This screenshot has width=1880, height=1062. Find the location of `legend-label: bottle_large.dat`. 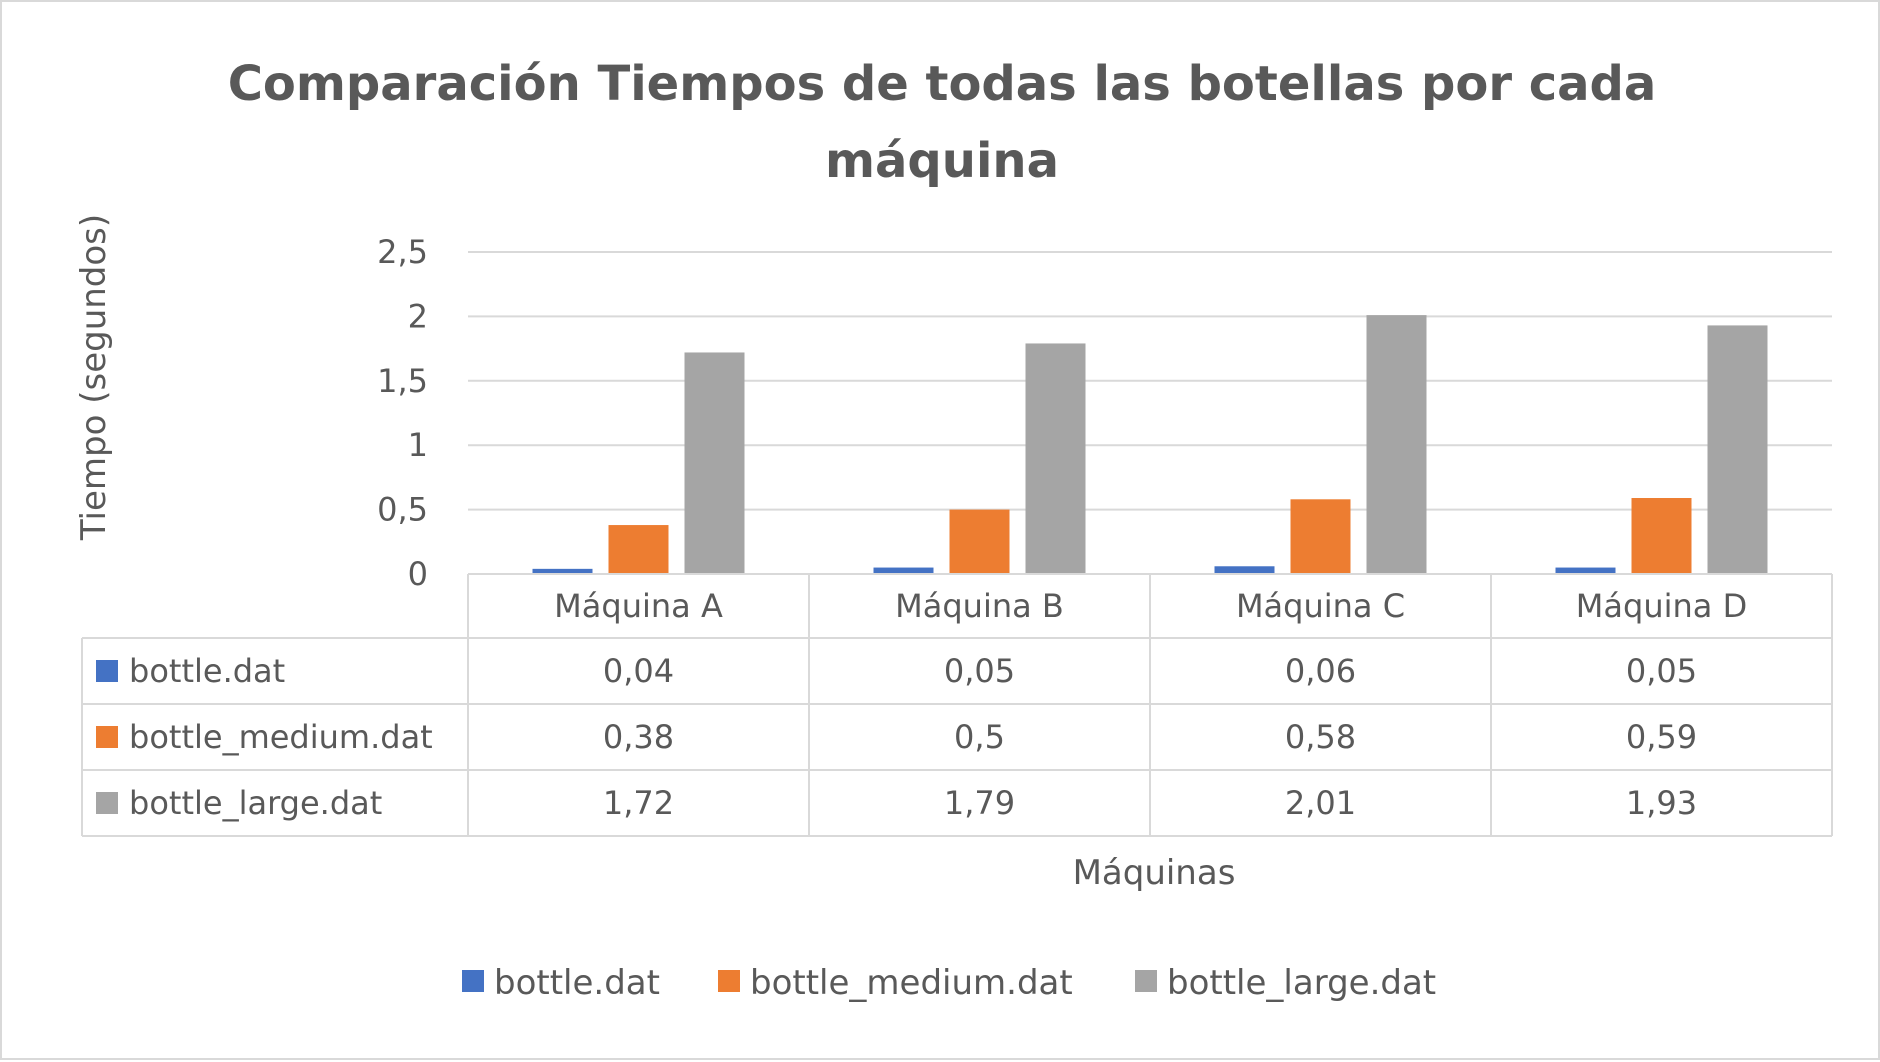

legend-label: bottle_large.dat is located at coordinates (1301, 983).